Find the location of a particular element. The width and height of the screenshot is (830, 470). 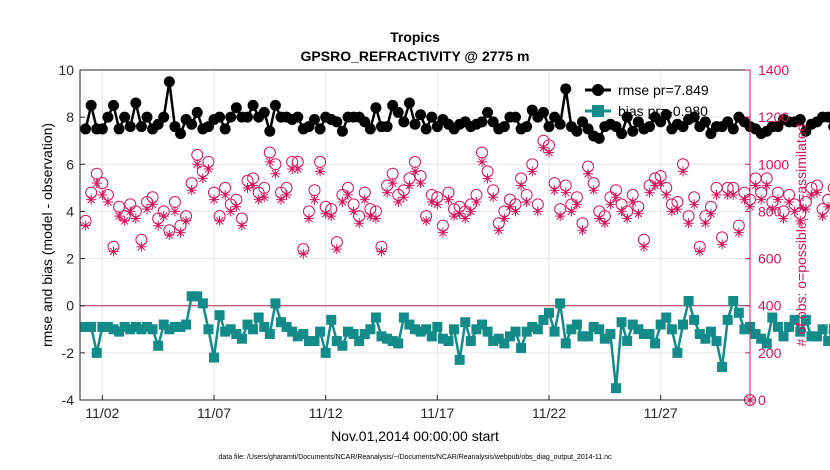

y-left-tick-label: -2 is located at coordinates (68, 353).